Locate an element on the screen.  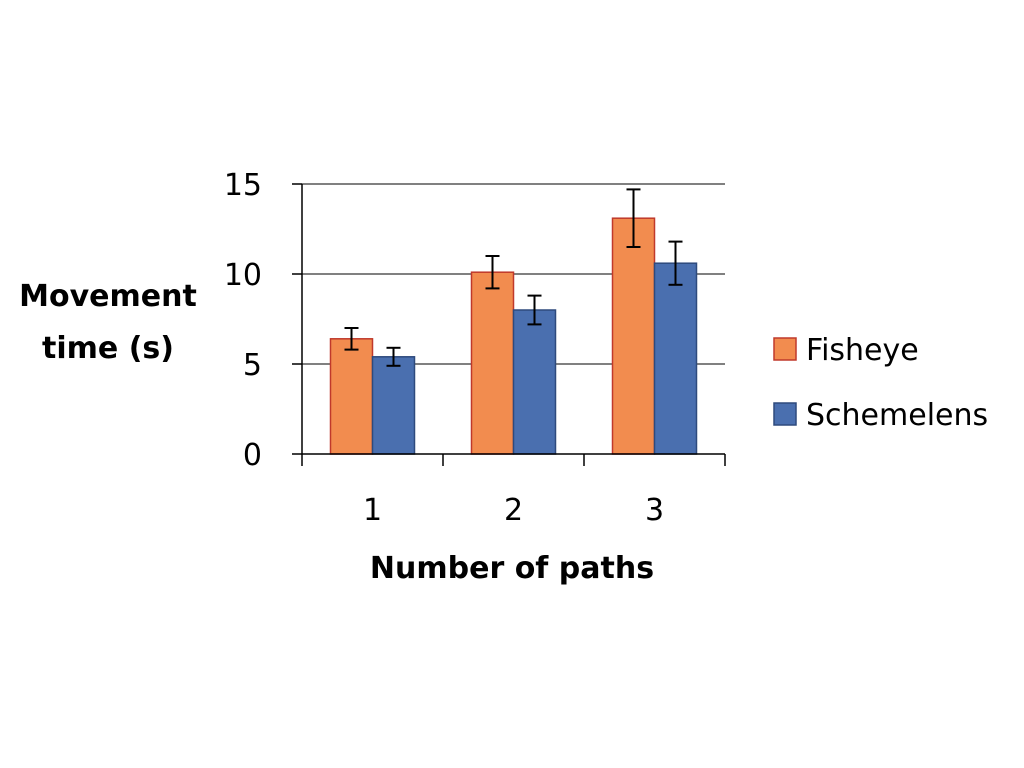
y-tick-label: 5 is located at coordinates (252, 365).